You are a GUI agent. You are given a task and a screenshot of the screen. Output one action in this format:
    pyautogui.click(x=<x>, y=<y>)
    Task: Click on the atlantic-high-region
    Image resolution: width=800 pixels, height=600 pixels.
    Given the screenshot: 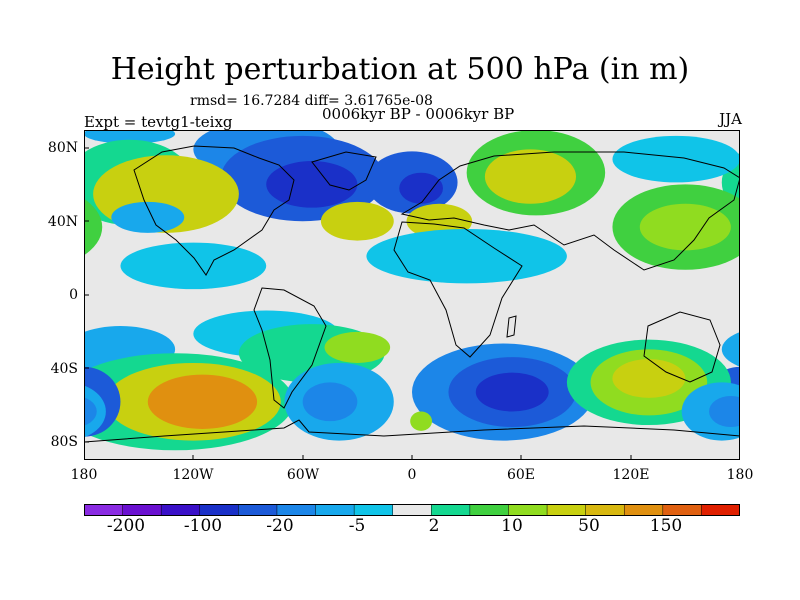 What is the action you would take?
    pyautogui.click(x=357, y=221)
    